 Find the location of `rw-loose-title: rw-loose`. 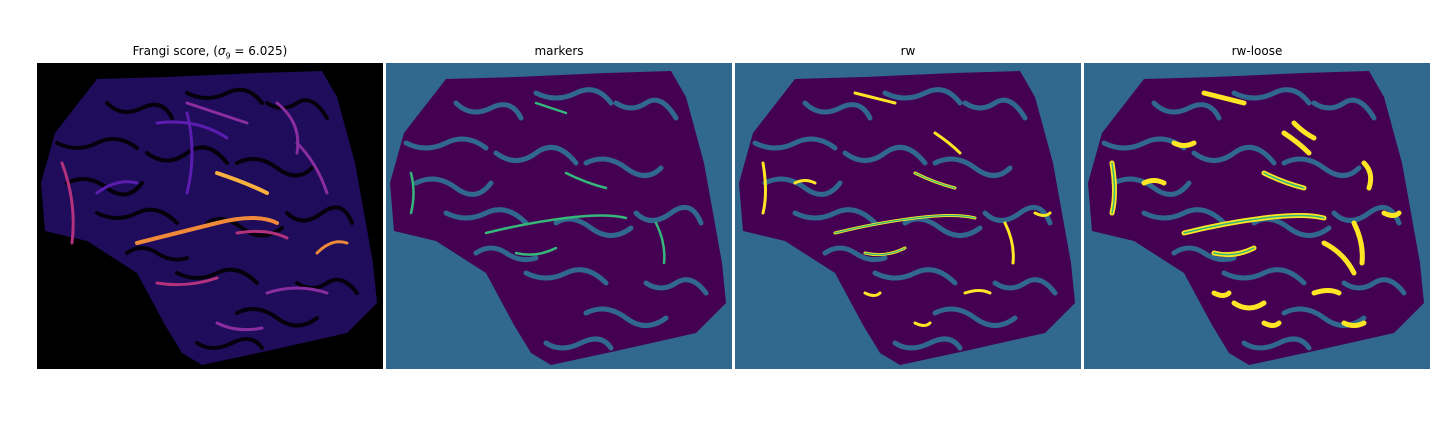

rw-loose-title: rw-loose is located at coordinates (1257, 51).